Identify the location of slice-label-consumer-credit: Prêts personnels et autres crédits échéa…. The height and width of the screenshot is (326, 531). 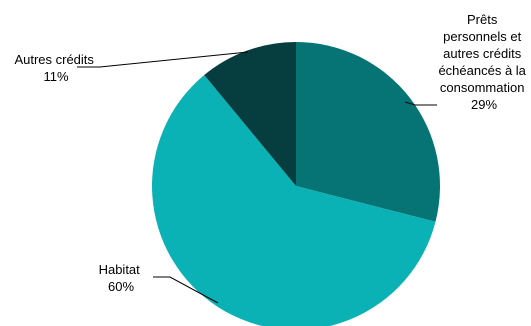
(483, 62).